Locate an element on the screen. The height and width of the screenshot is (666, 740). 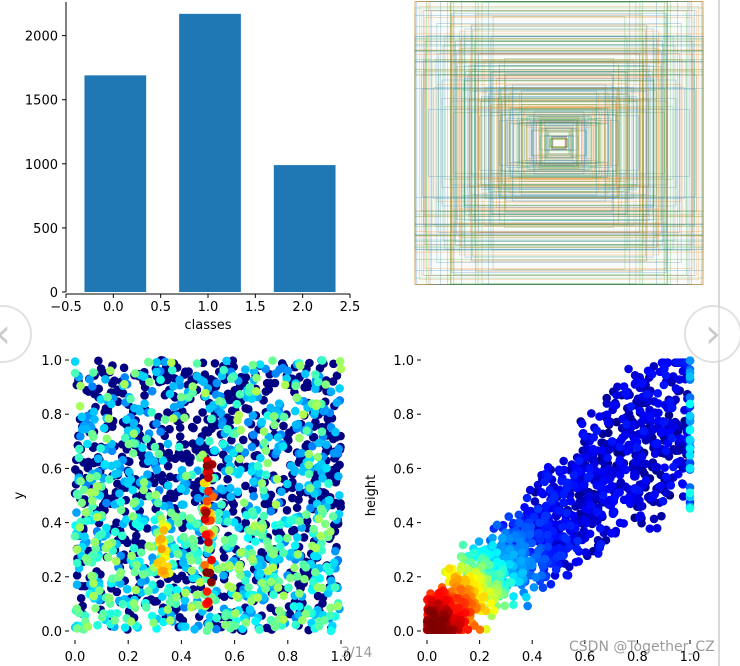
prev-slide-button: ‹ is located at coordinates (16, 334).